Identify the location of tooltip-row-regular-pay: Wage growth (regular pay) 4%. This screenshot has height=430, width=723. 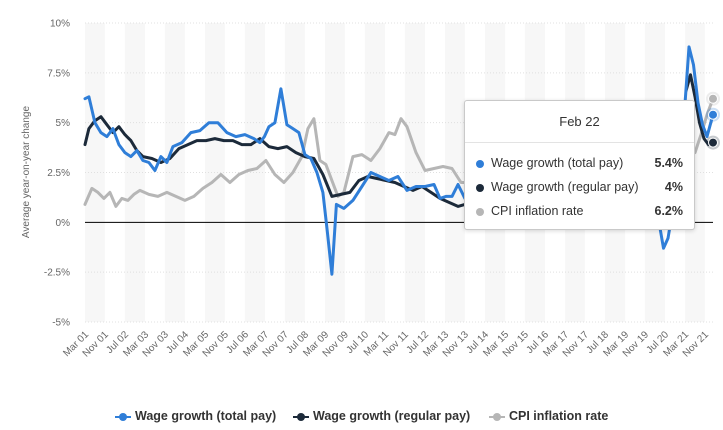
(579, 190).